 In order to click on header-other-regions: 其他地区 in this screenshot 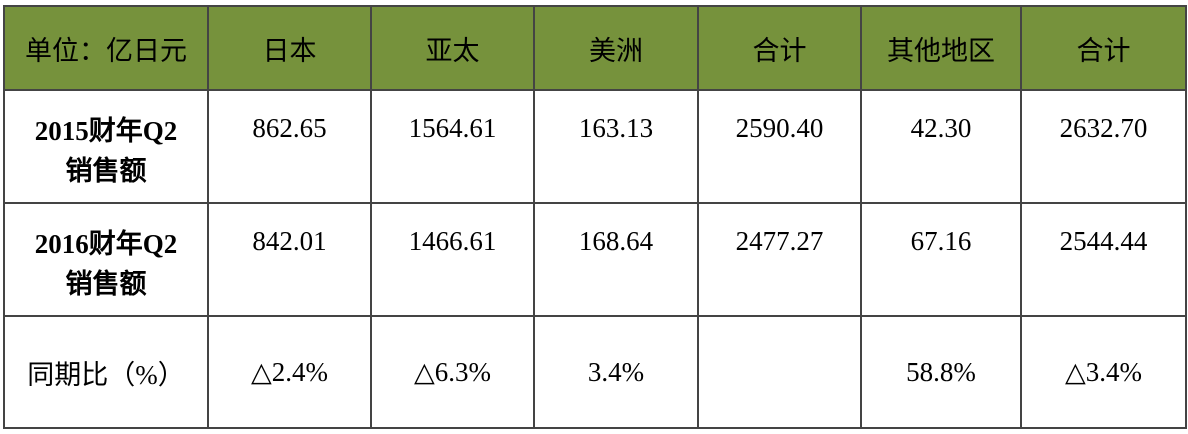, I will do `click(941, 48)`.